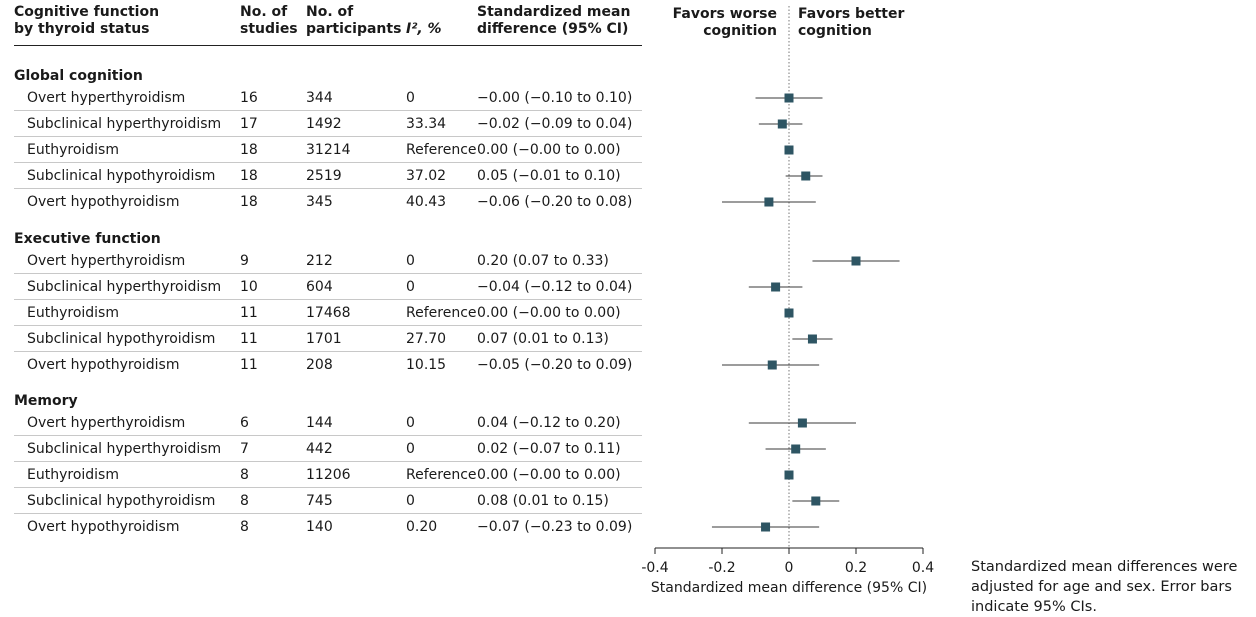 This screenshot has width=1256, height=617. I want to click on participants-count: 1492, so click(324, 124).